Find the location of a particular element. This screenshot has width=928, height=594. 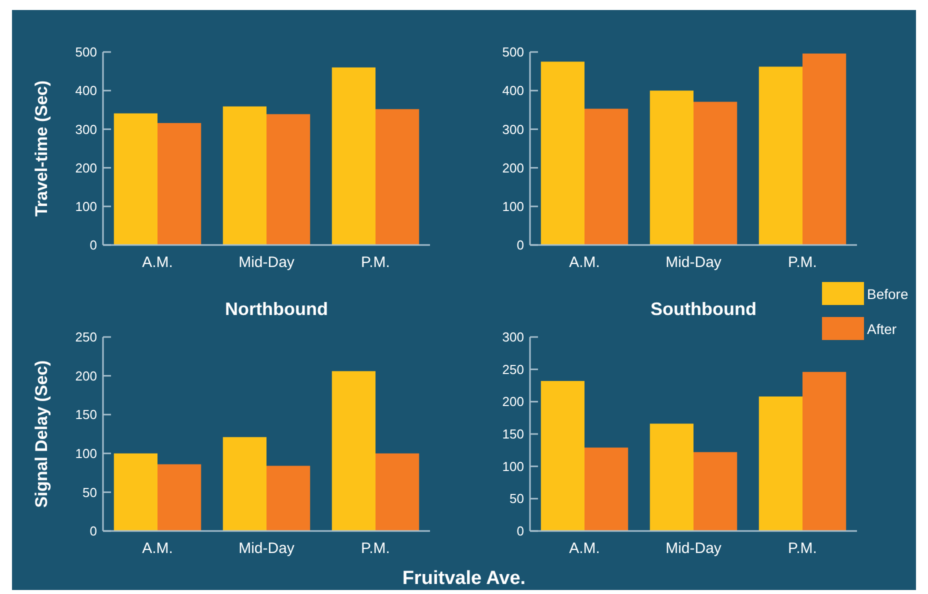

y-axis-title: Travel-time (Sec) is located at coordinates (41, 148).